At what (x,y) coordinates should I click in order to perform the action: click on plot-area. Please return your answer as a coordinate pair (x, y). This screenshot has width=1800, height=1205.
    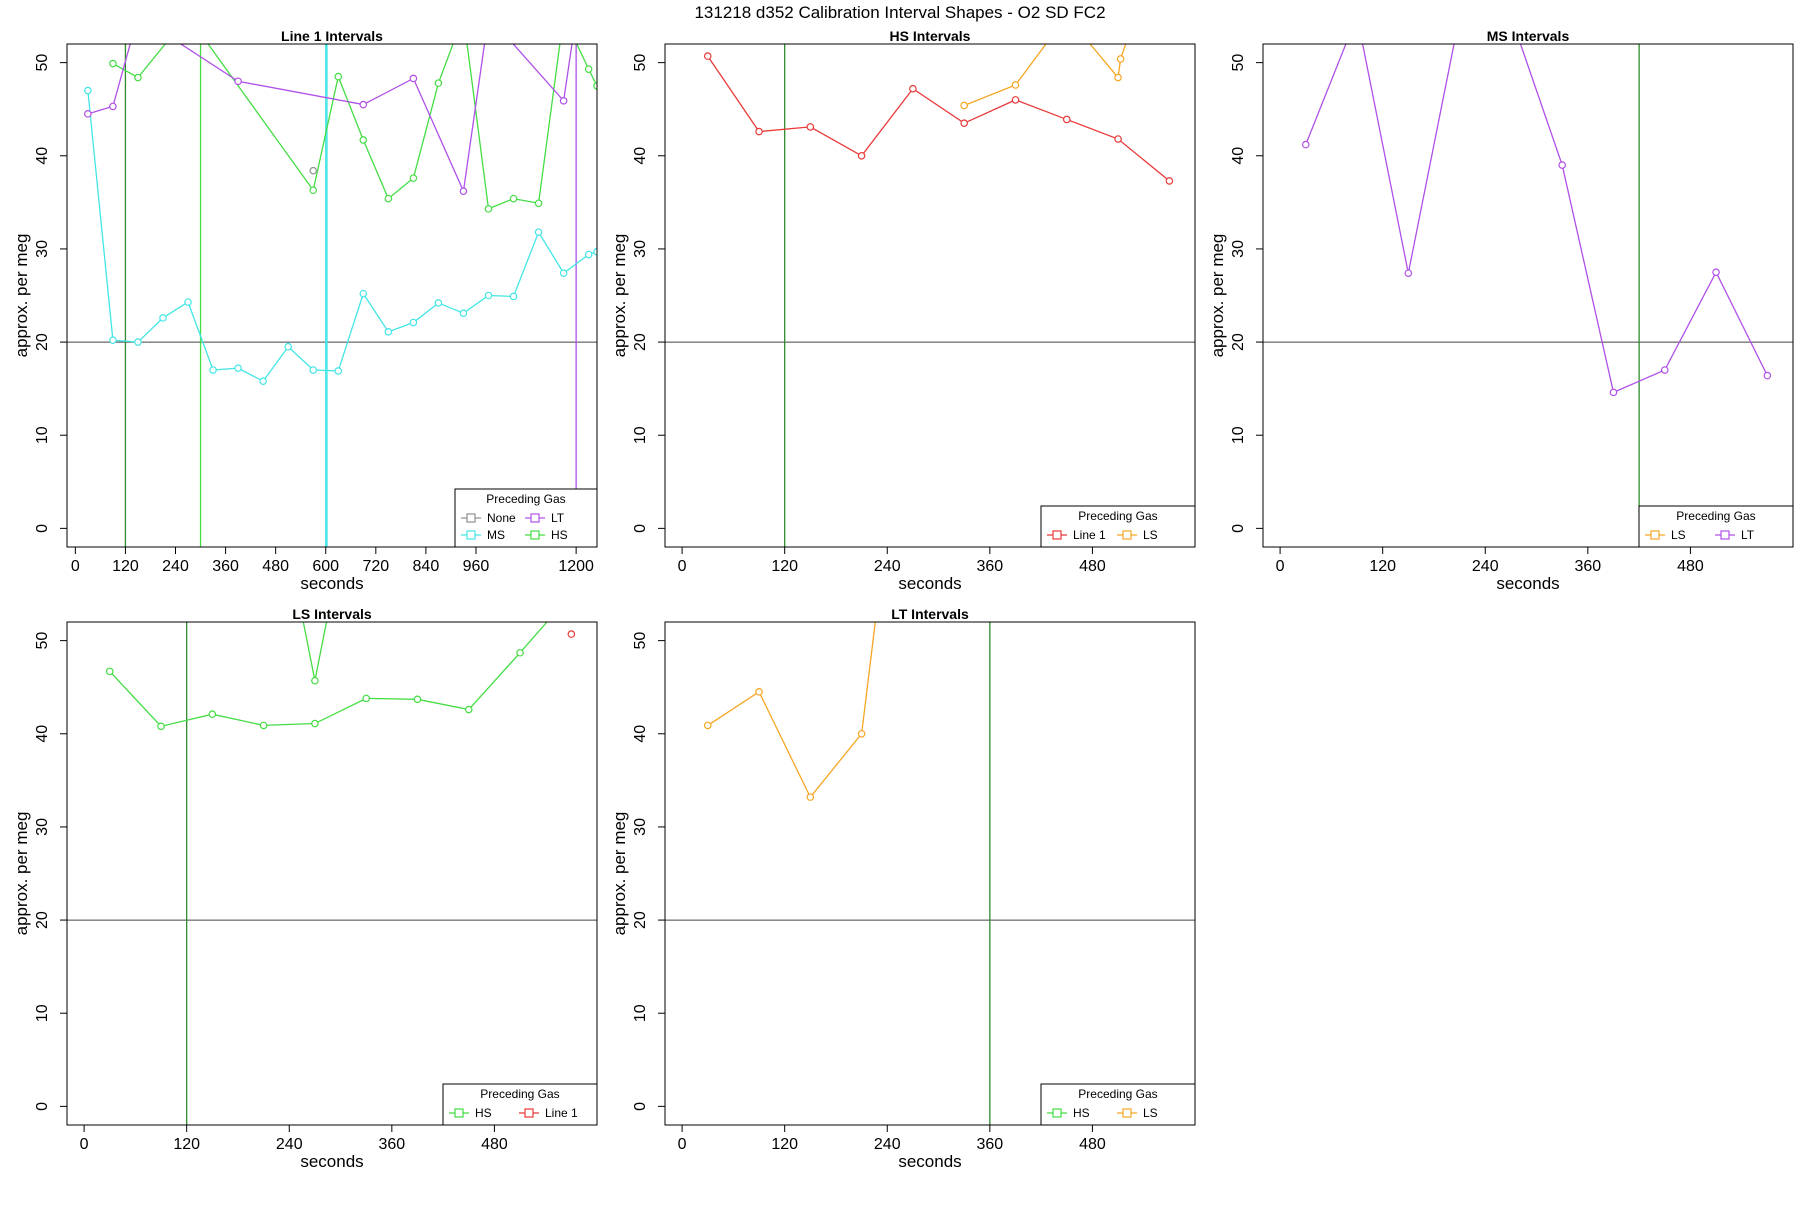
    Looking at the image, I should click on (930, 873).